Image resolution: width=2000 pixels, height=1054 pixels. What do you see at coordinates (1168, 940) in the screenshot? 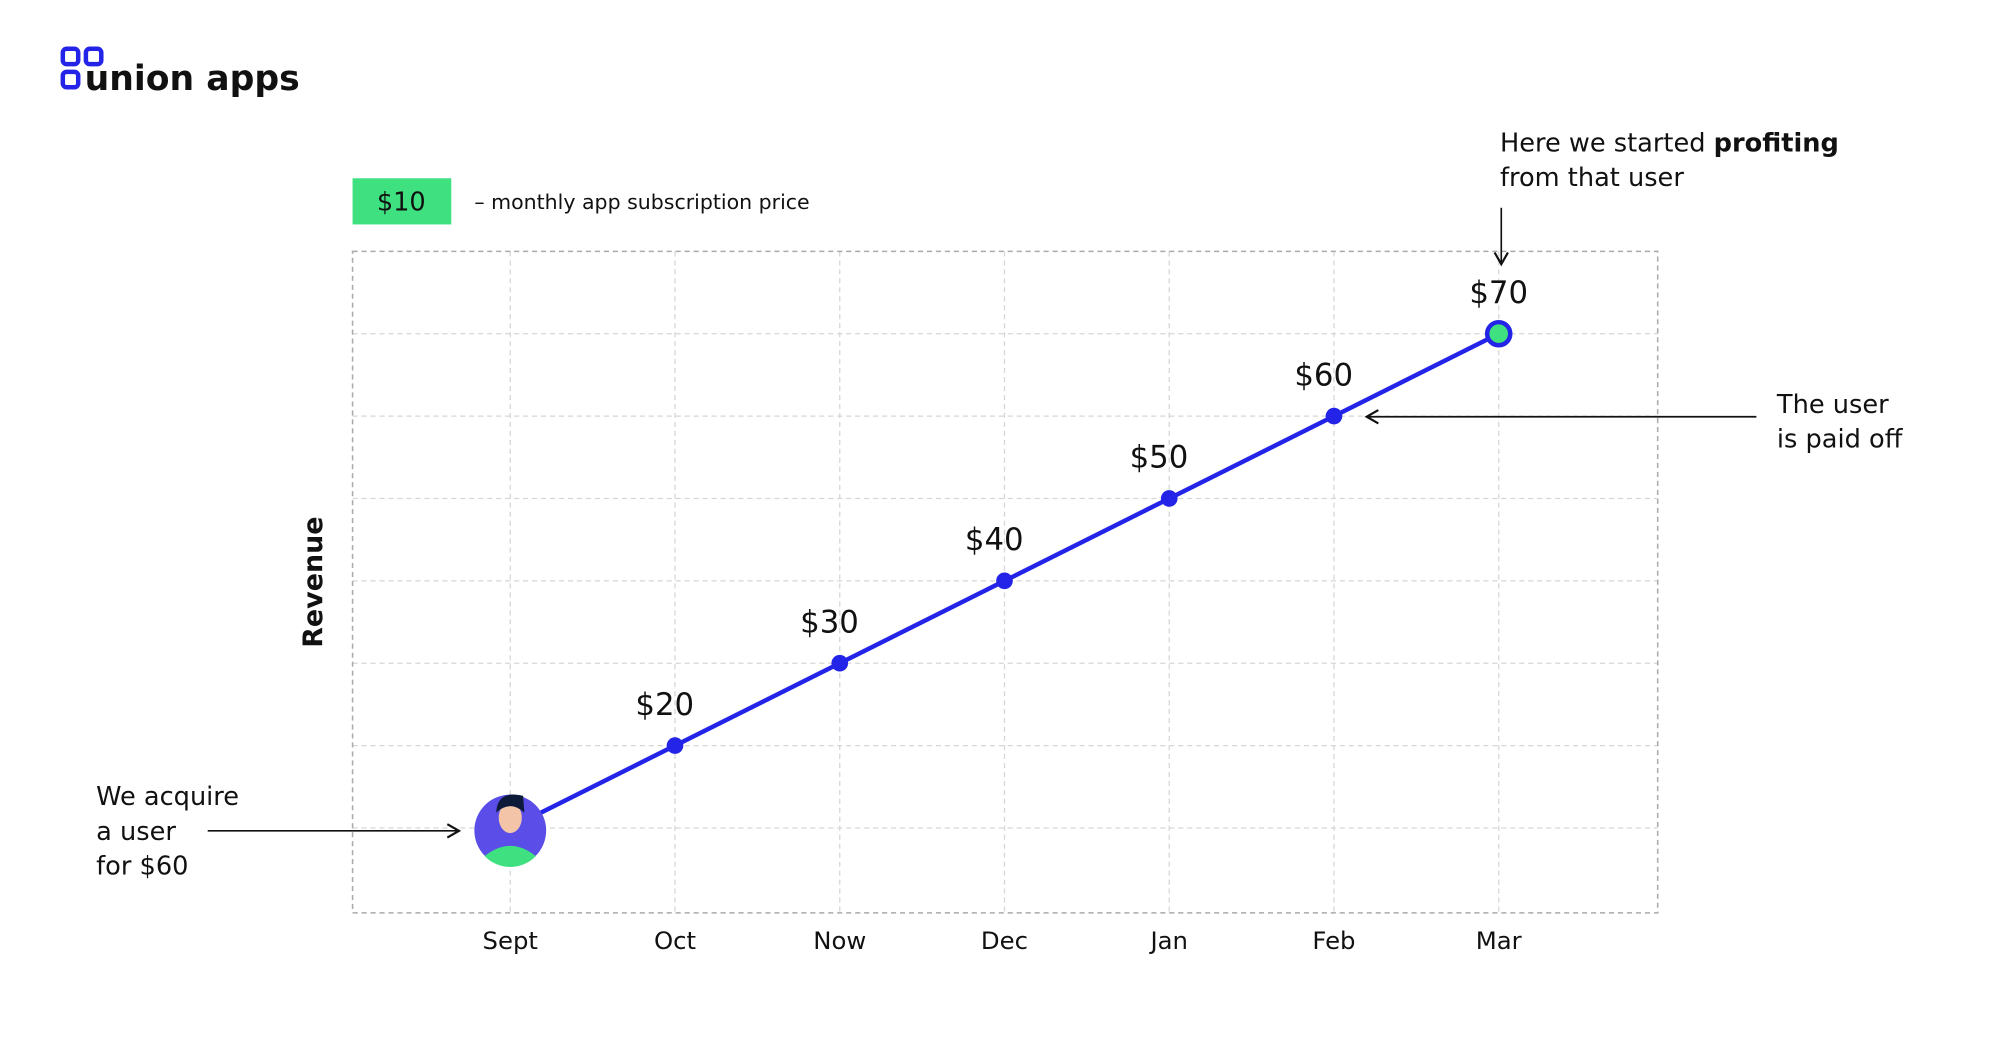
I see `x-tick-label: Jan` at bounding box center [1168, 940].